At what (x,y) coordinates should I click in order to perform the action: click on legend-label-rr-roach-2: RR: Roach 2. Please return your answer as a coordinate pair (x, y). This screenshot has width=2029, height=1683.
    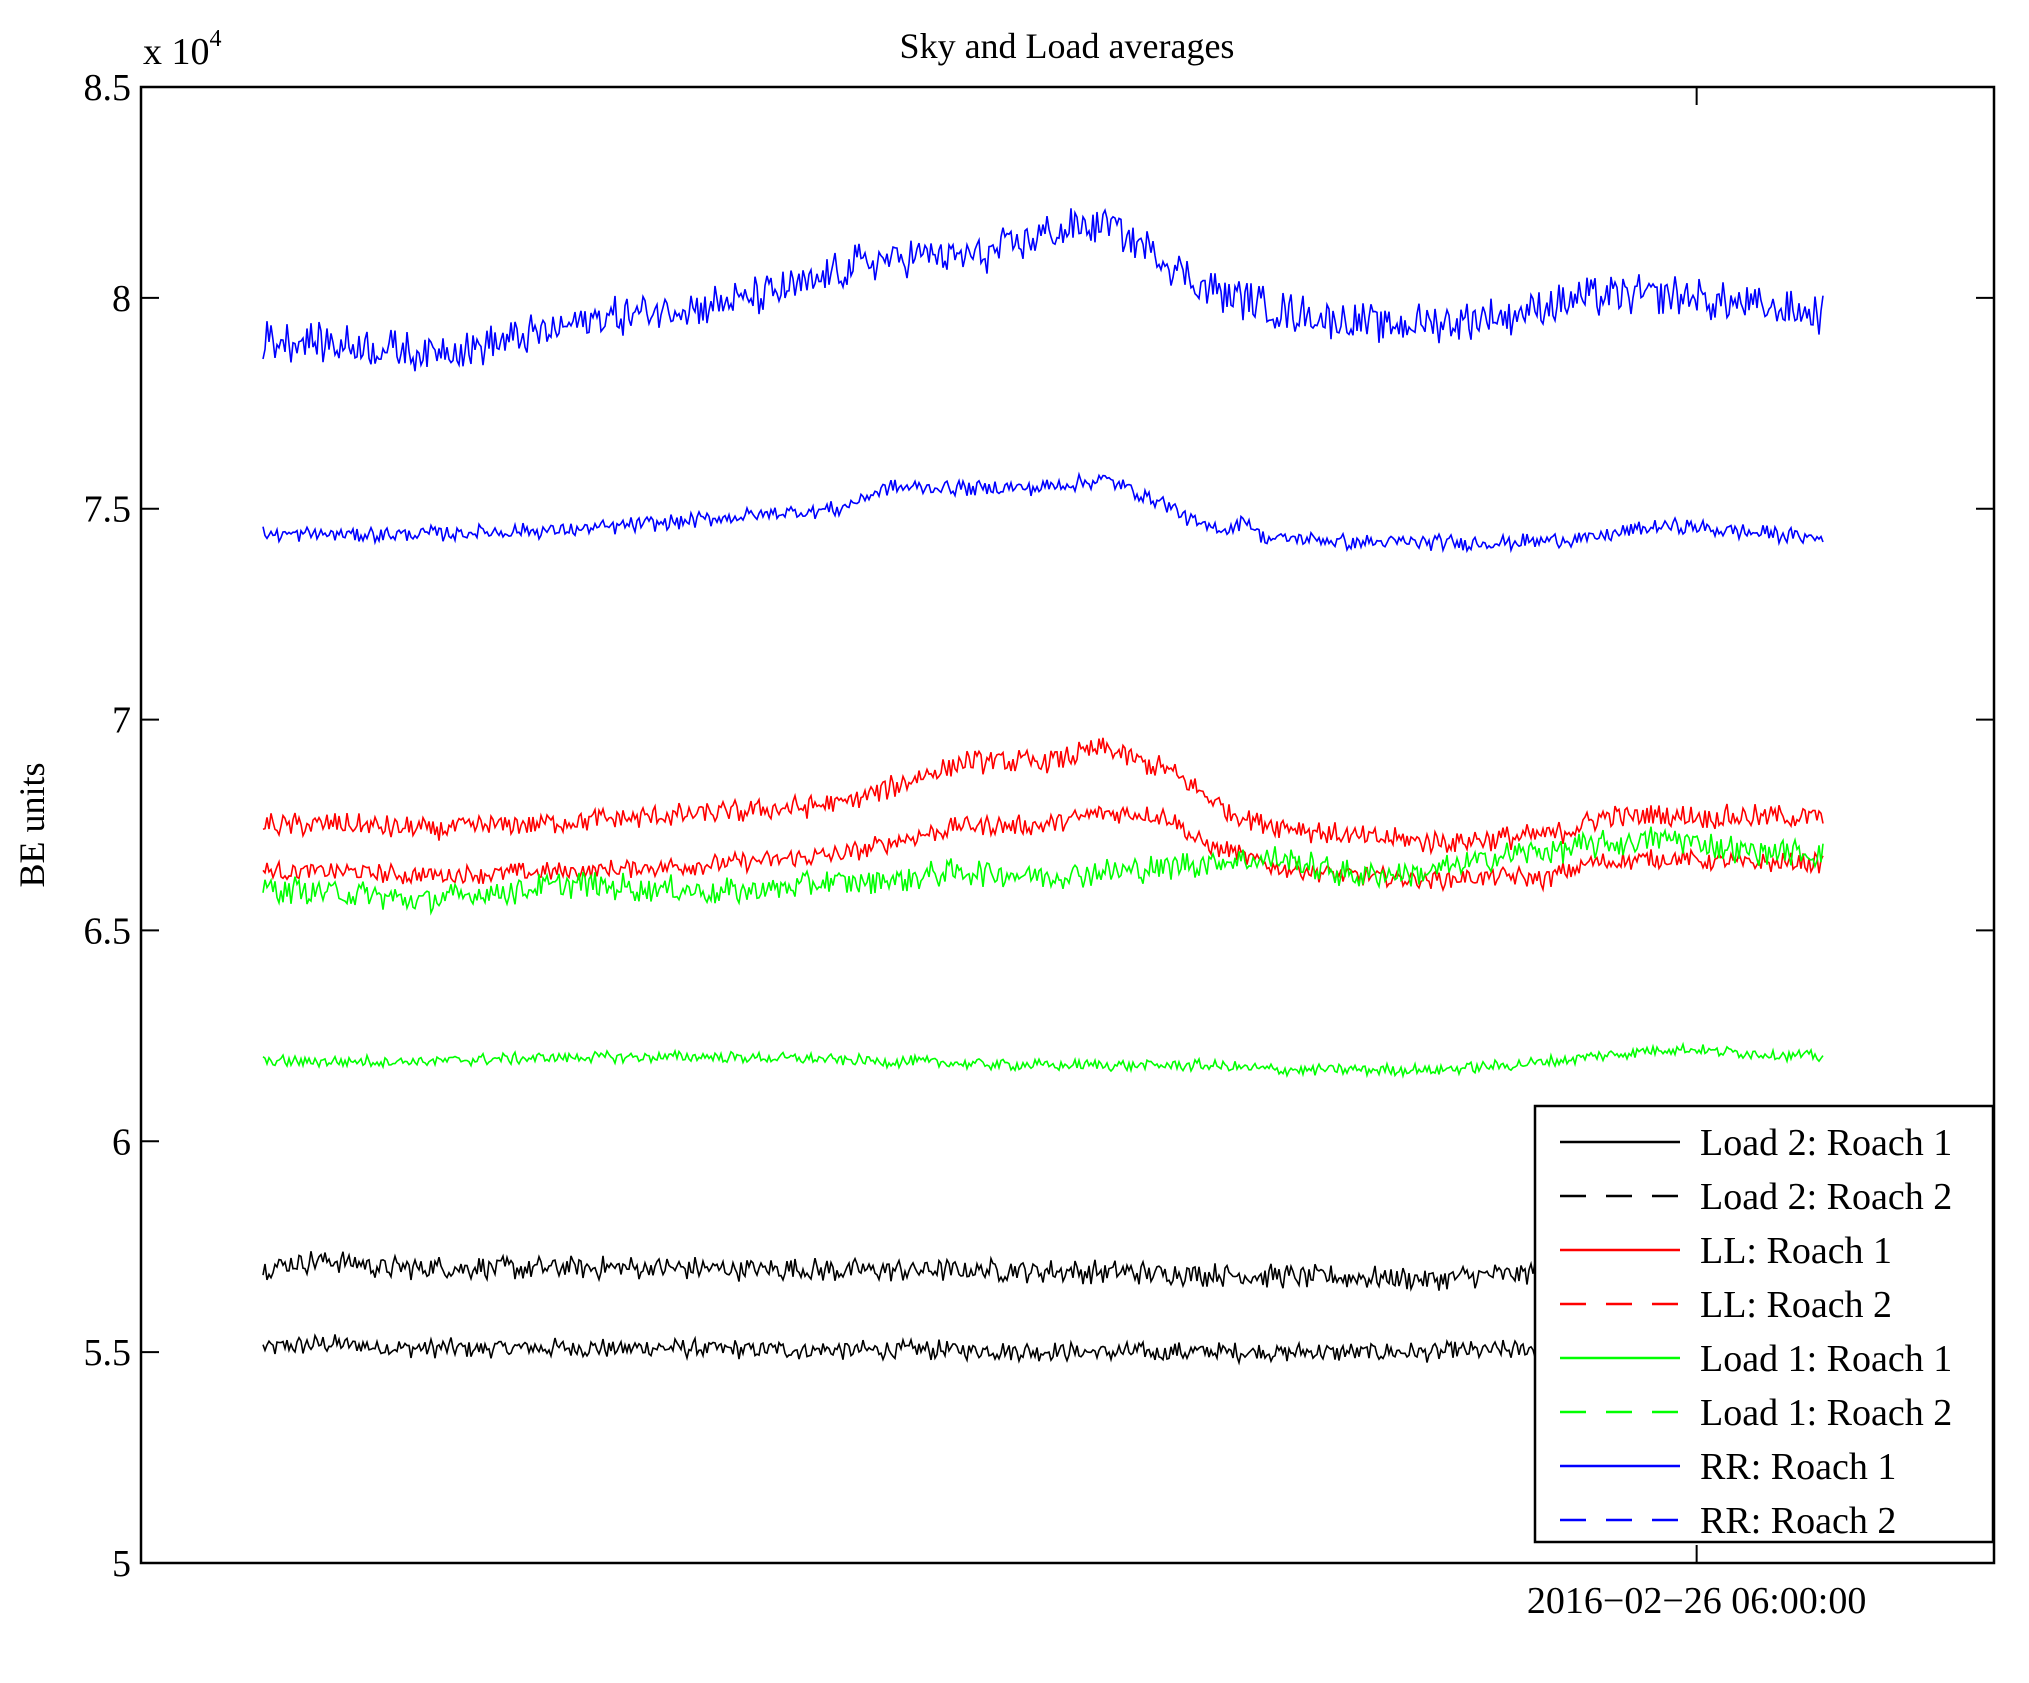
    Looking at the image, I should click on (1798, 1521).